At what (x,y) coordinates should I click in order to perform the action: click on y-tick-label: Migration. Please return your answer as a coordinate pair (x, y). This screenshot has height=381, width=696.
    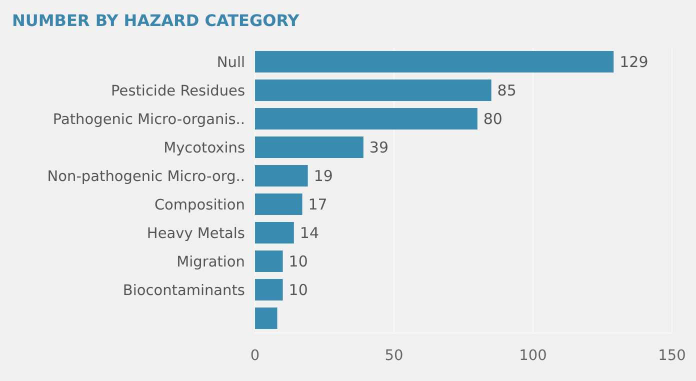
    Looking at the image, I should click on (210, 262).